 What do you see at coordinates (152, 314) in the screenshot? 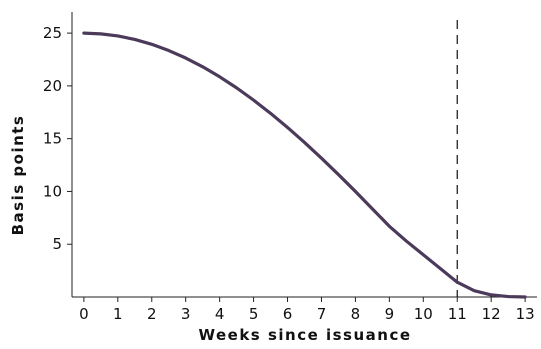
I see `x-tick-label: 2` at bounding box center [152, 314].